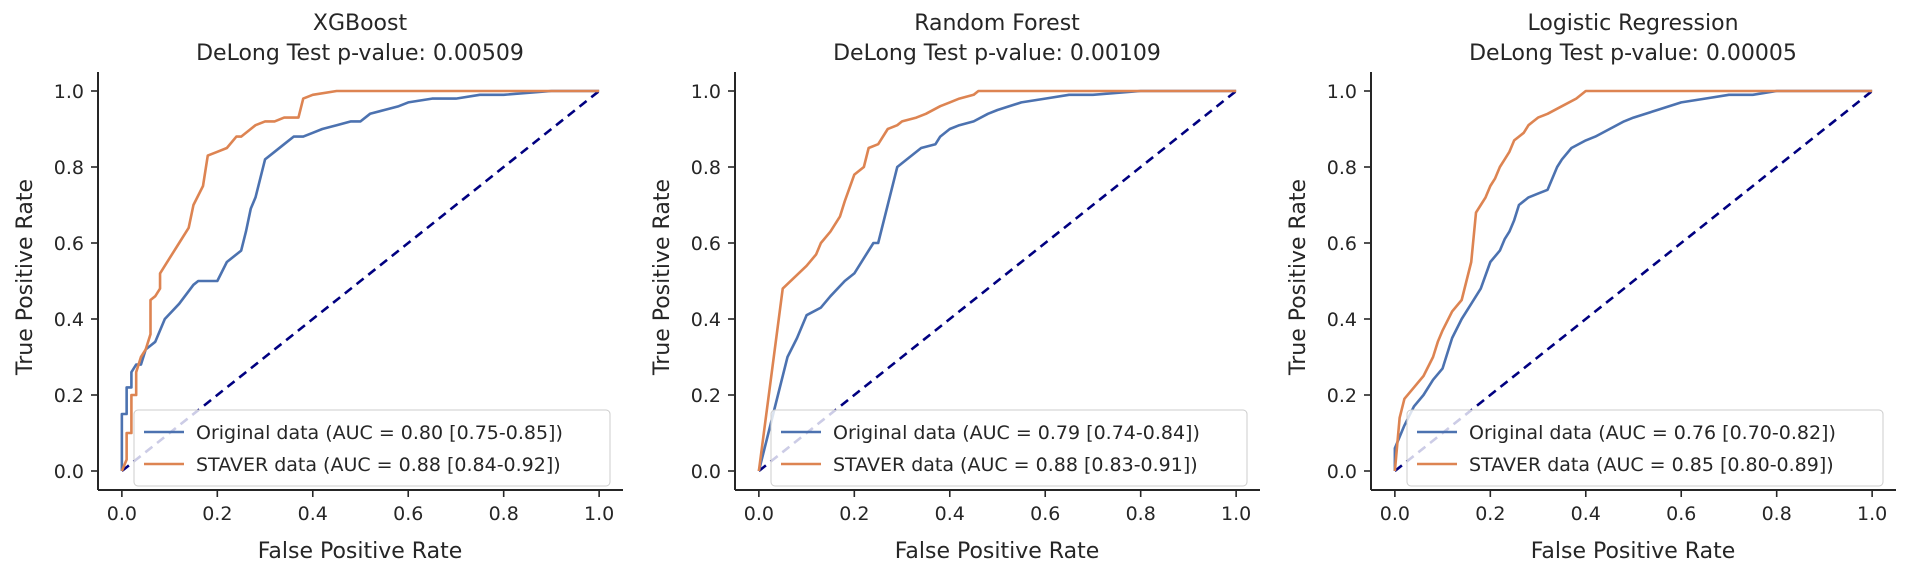 The height and width of the screenshot is (576, 1910). What do you see at coordinates (378, 465) in the screenshot?
I see `legend-label-staver: STAVER data (AUC = 0.88 [0.84-0.92])` at bounding box center [378, 465].